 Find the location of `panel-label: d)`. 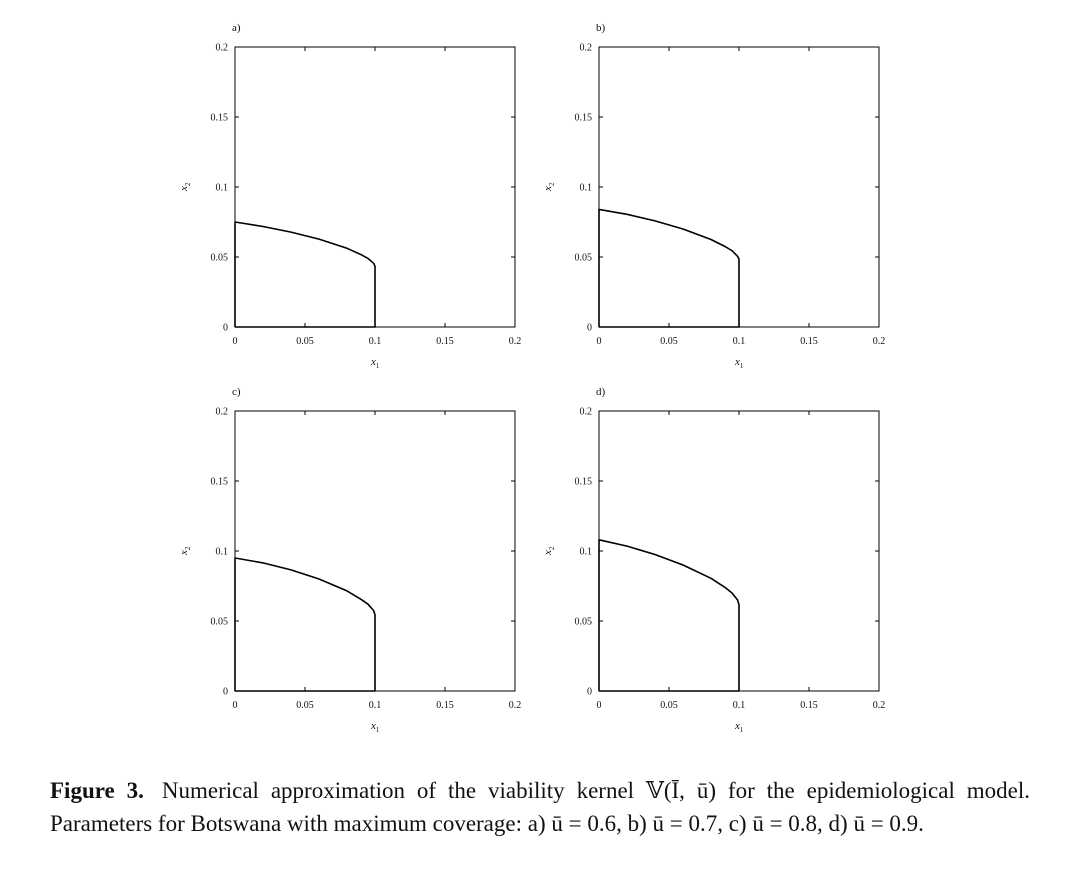

panel-label: d) is located at coordinates (601, 392).